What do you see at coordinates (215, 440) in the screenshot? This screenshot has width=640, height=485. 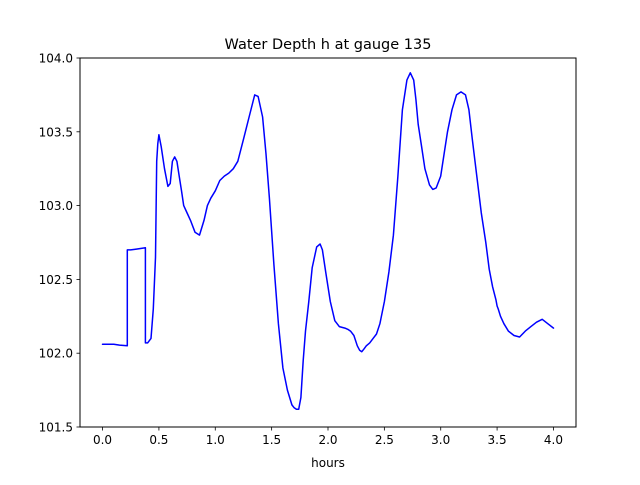 I see `x-tick-label: 1.0` at bounding box center [215, 440].